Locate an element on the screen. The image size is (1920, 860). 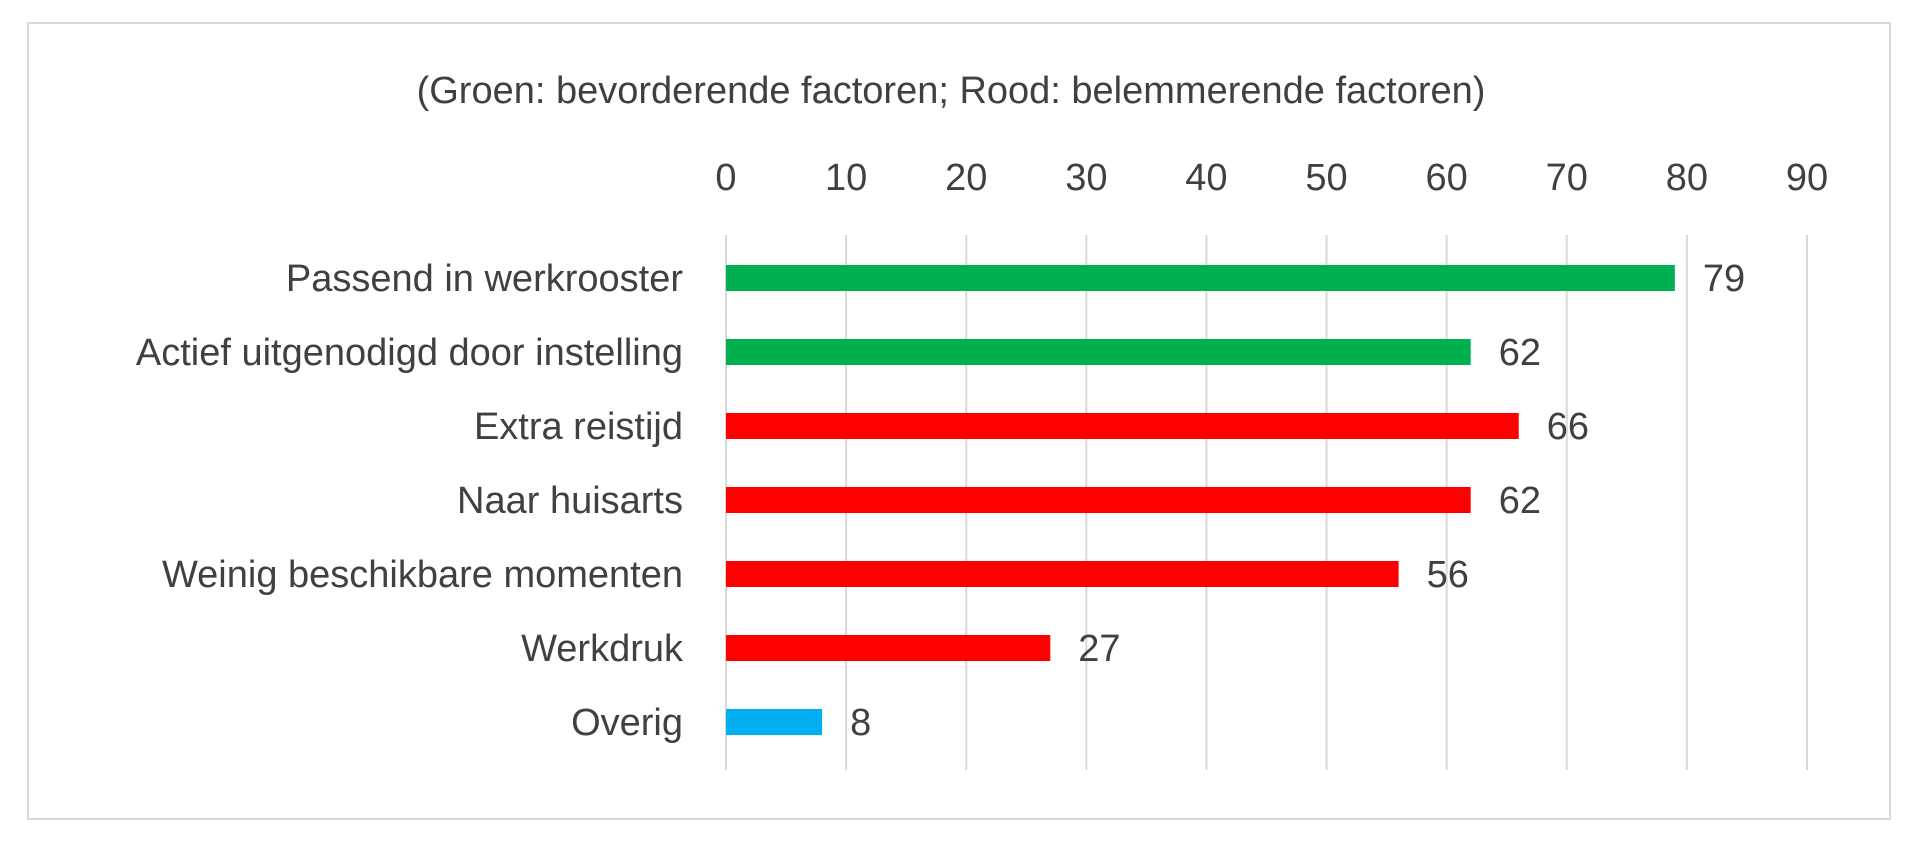
value-label: 27 is located at coordinates (1099, 649).